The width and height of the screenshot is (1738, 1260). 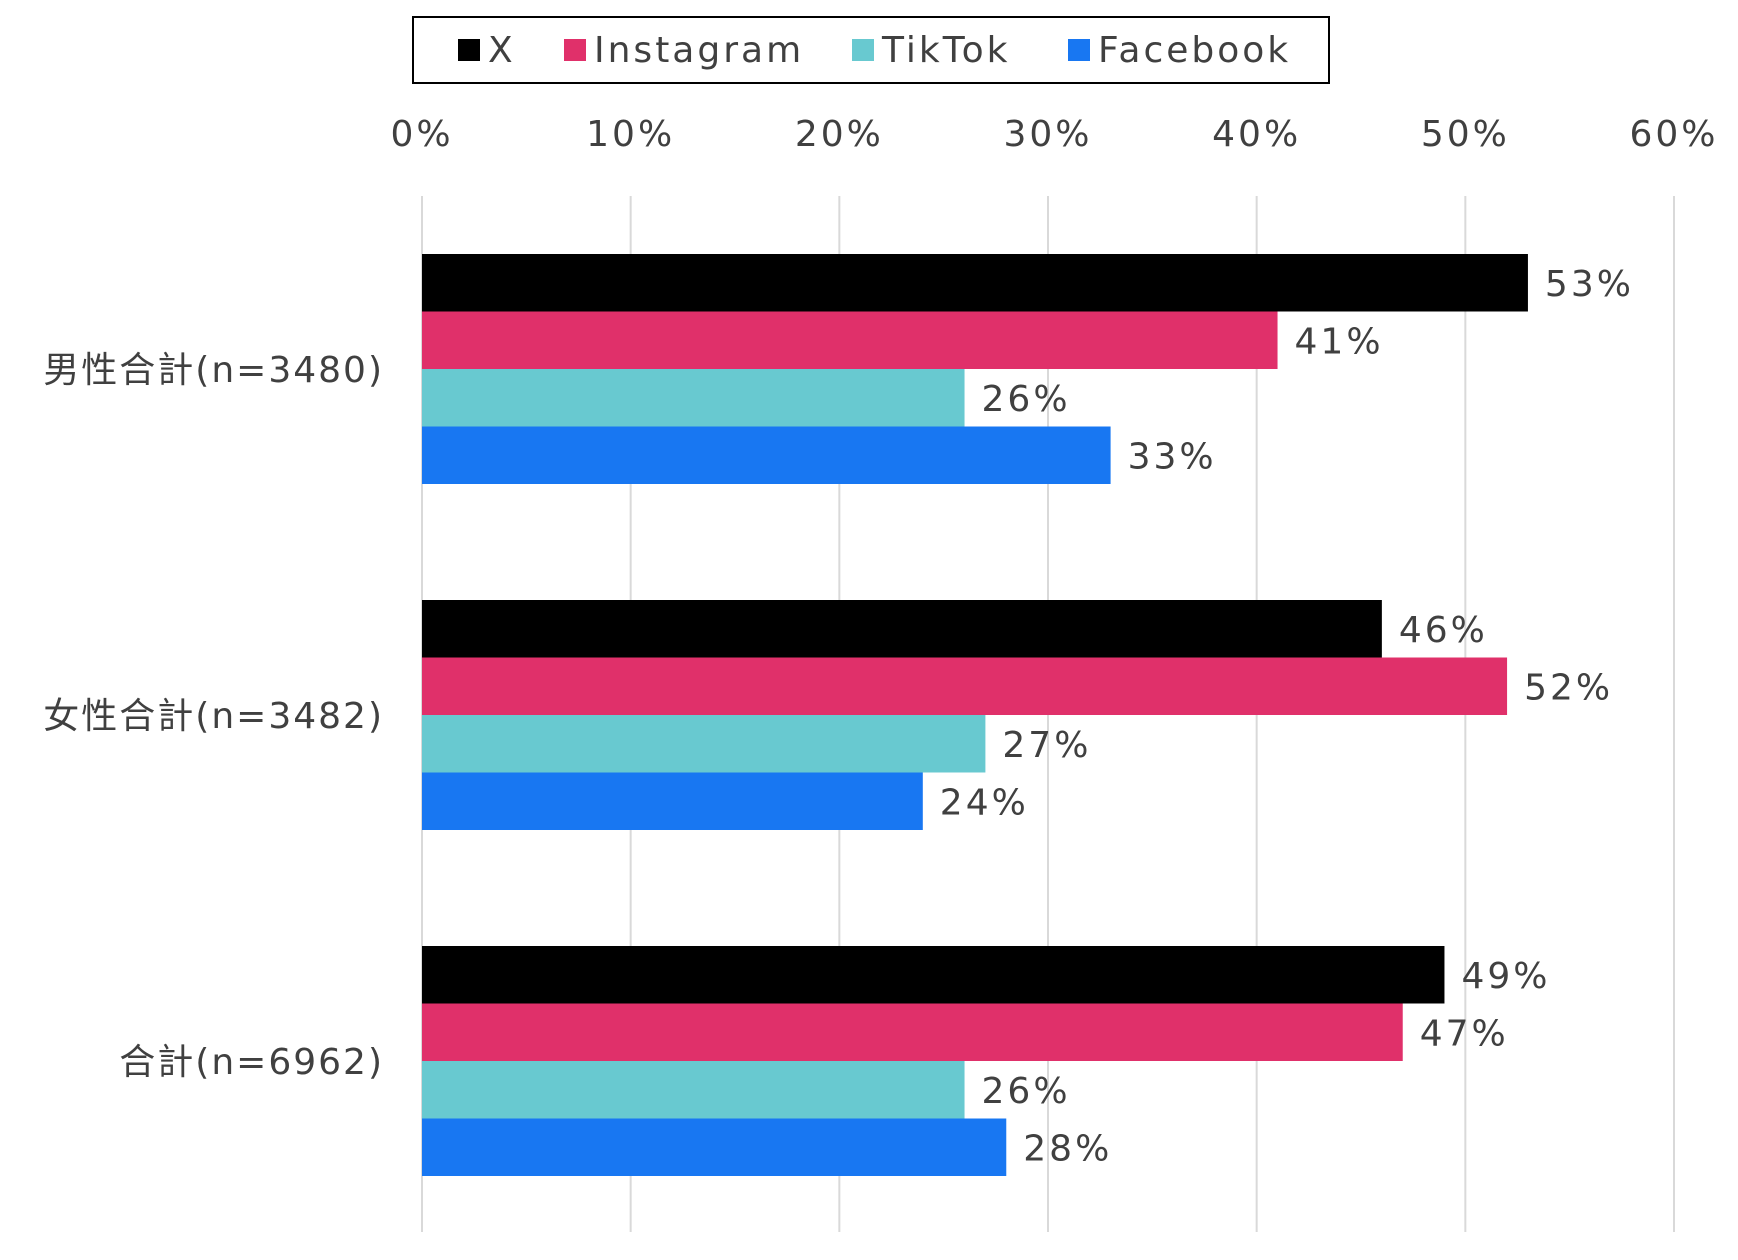 I want to click on legend-swatch-facebook, so click(x=1079, y=50).